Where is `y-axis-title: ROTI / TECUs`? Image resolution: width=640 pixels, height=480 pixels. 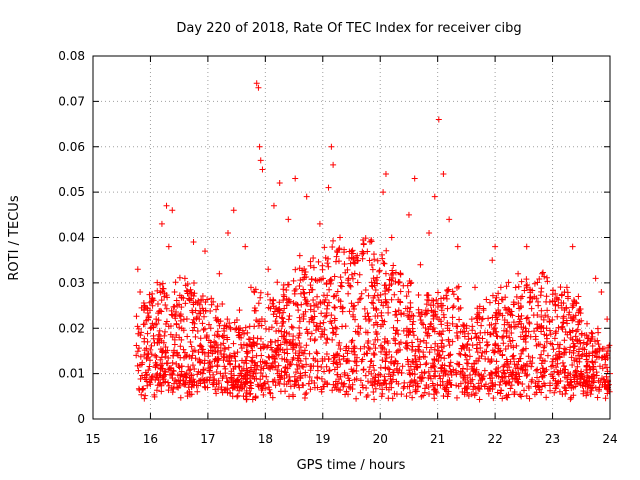 y-axis-title: ROTI / TECUs is located at coordinates (14, 237).